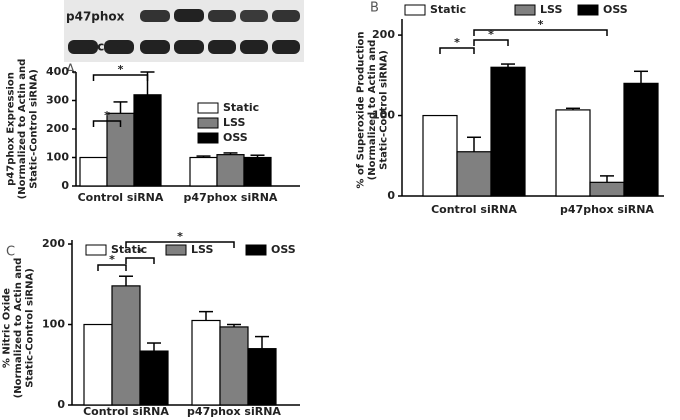  What do you see at coordinates (7, 328) in the screenshot?
I see `y-axis-label: % Nitric Oxide` at bounding box center [7, 328].